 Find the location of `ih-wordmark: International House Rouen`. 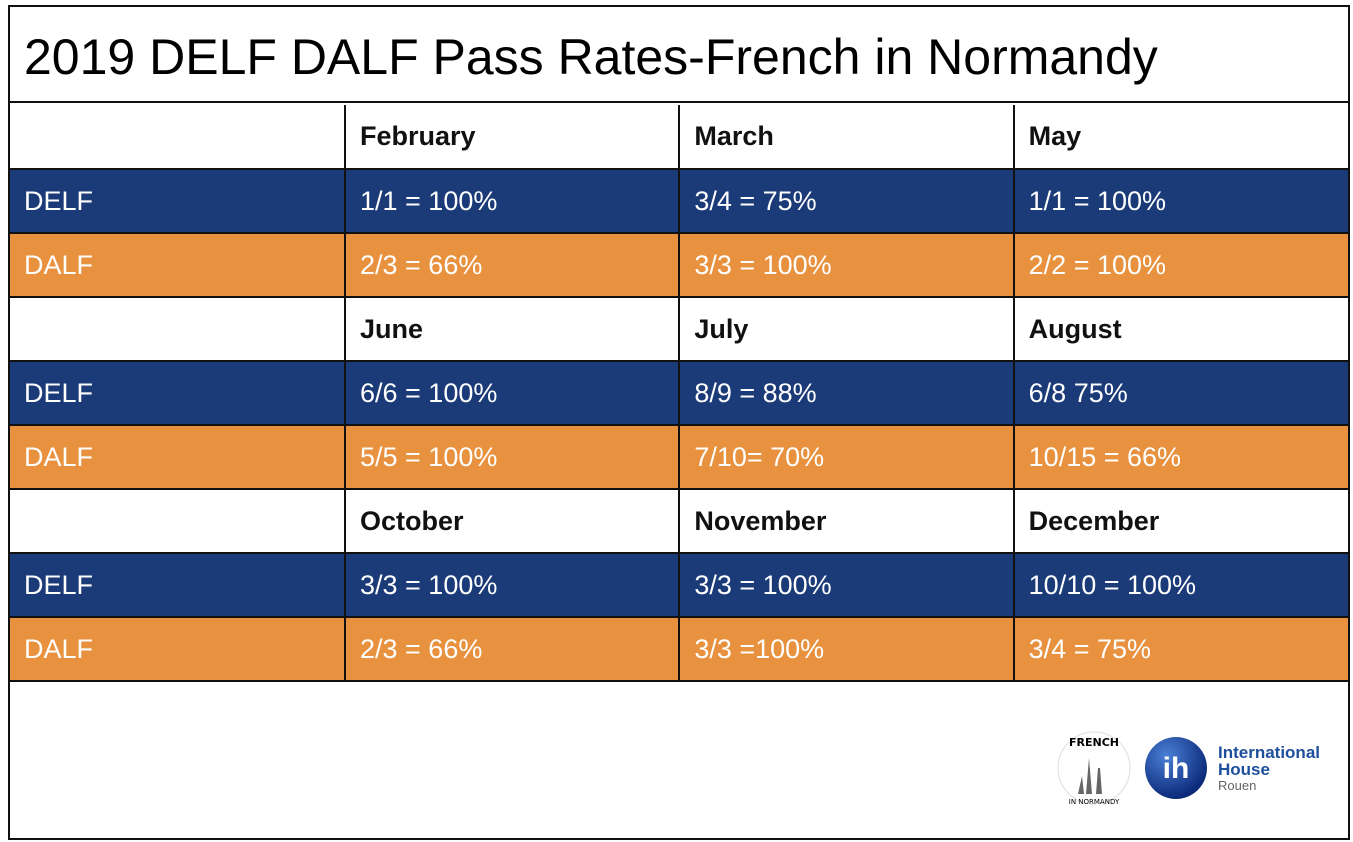

ih-wordmark: International House Rouen is located at coordinates (1269, 768).